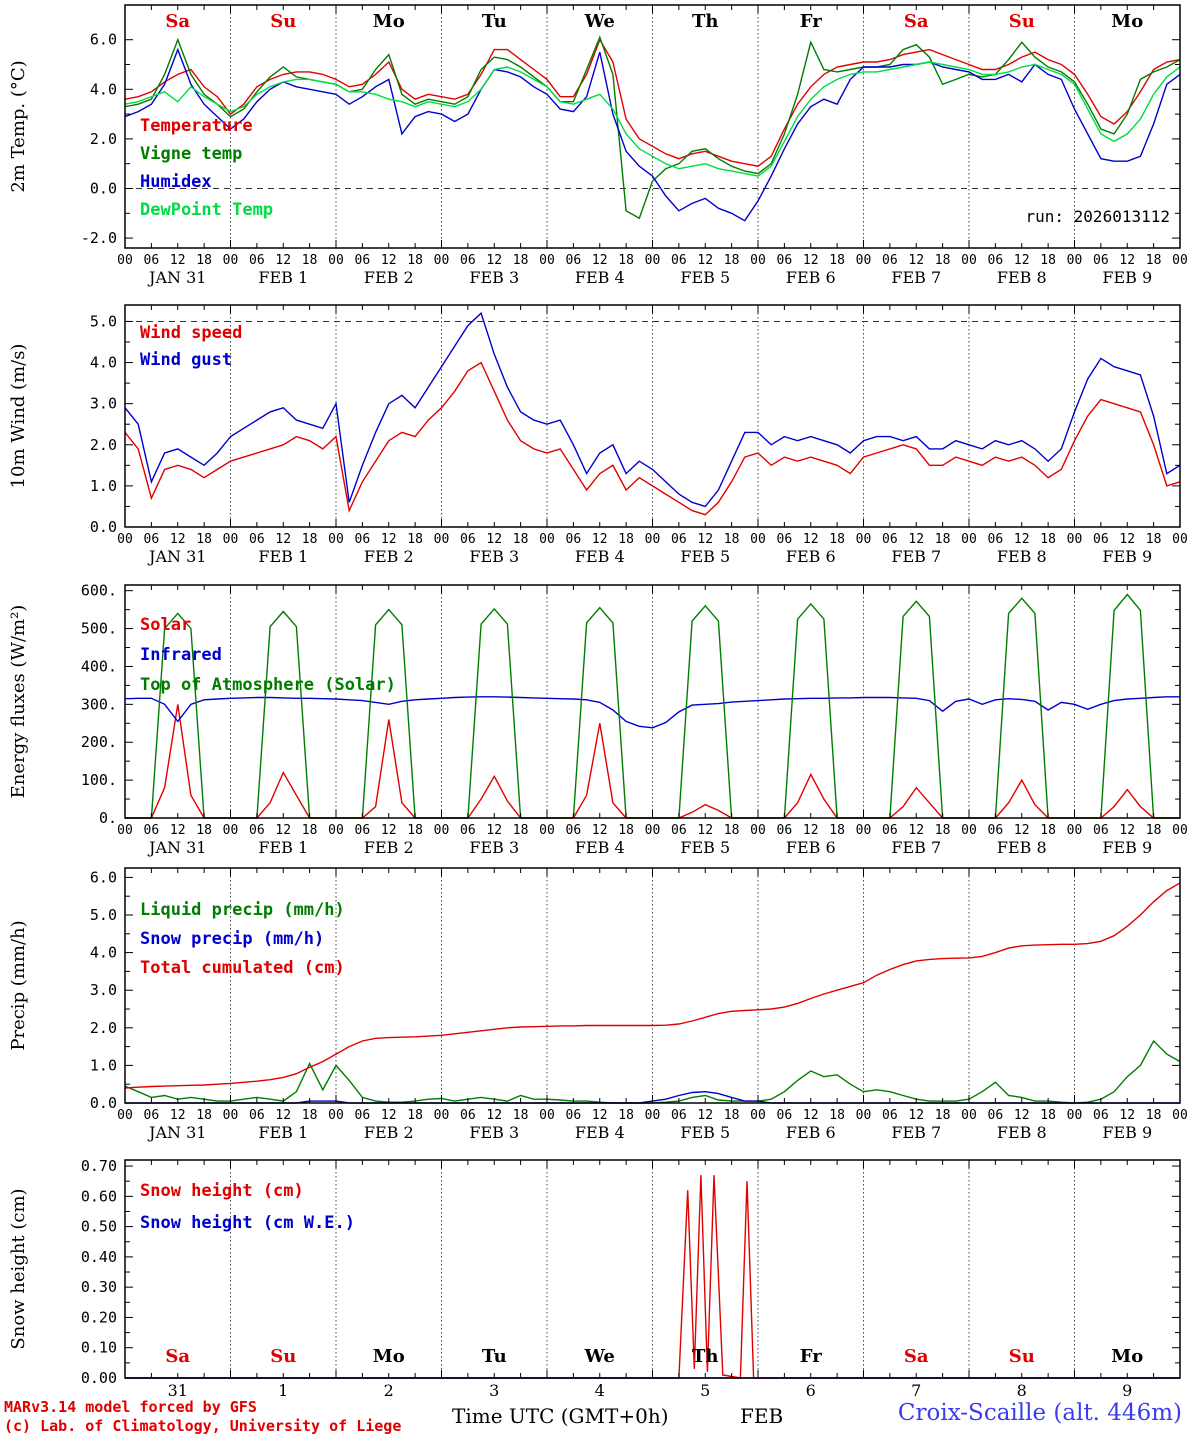 This screenshot has height=1440, width=1194. Describe the element at coordinates (18, 702) in the screenshot. I see `ylabel-energy-fluxes: Energy fluxes (W/m²)` at that location.